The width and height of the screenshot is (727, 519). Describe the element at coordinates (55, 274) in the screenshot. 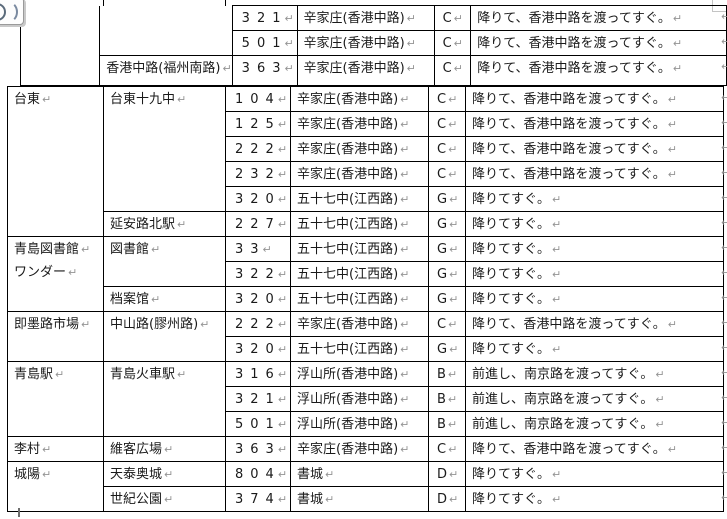

I see `area-cell: 青島図書館 ↵ ワンダー ↵` at that location.